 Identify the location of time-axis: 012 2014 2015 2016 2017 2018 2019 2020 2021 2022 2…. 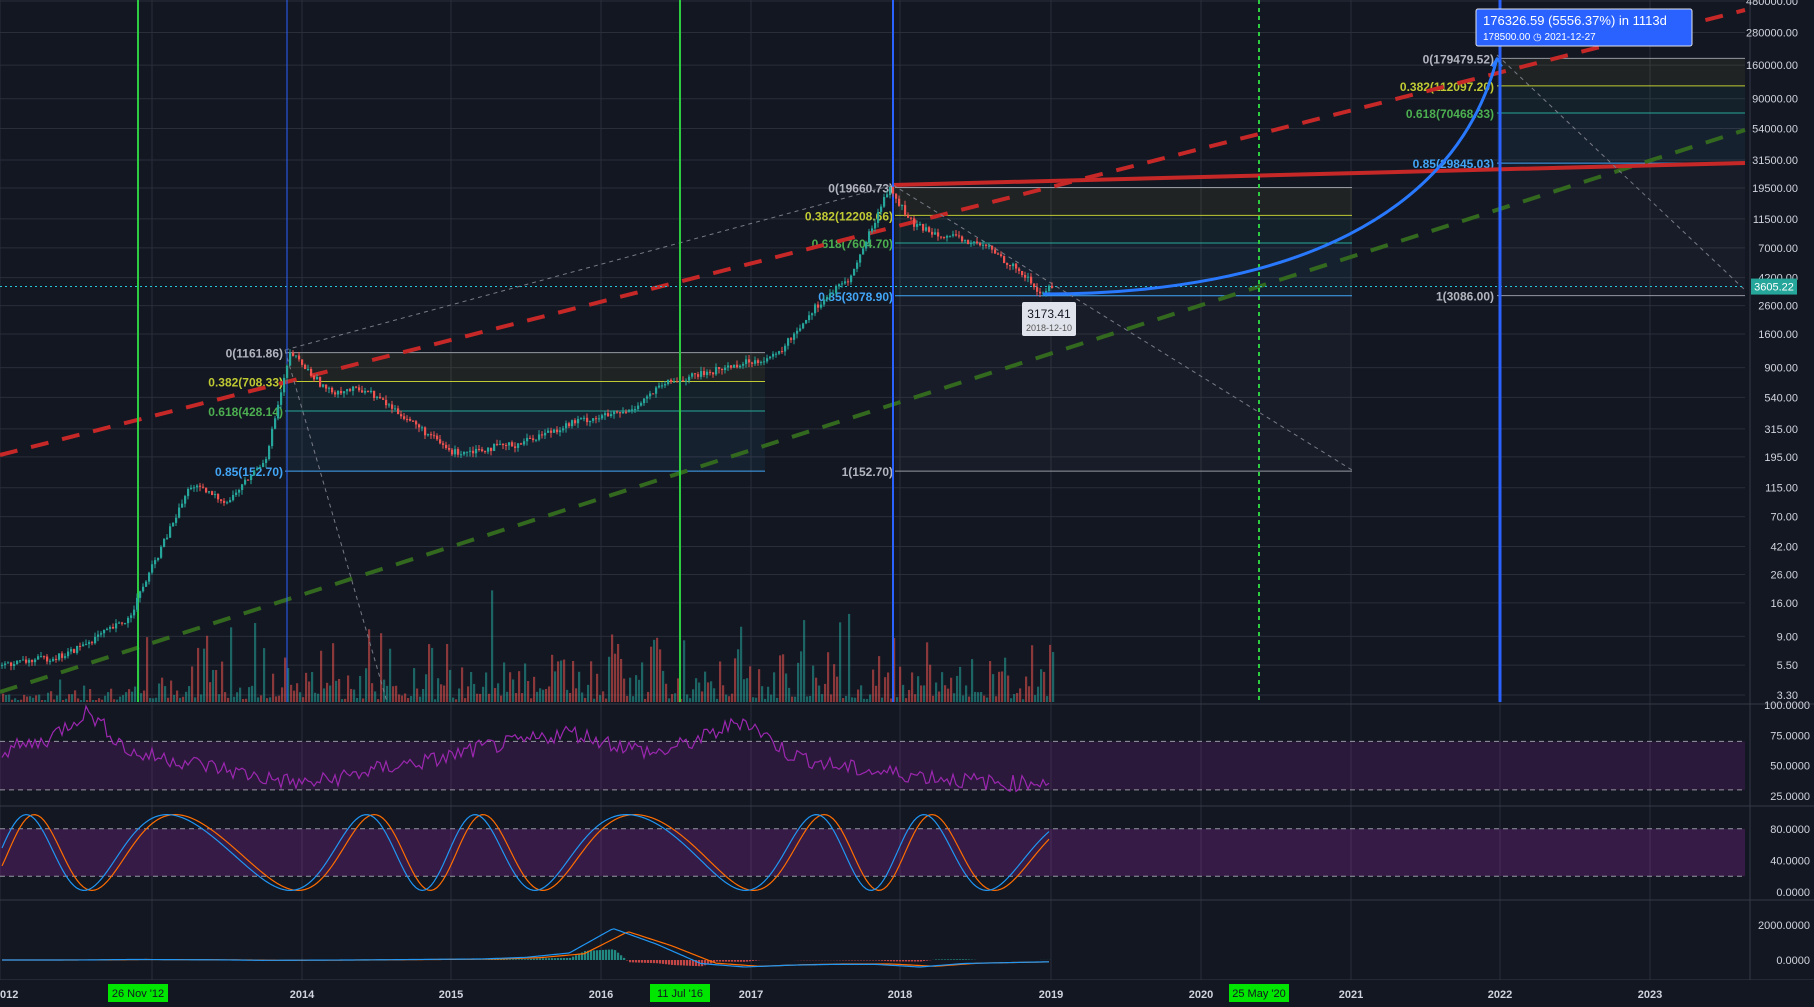
(907, 993).